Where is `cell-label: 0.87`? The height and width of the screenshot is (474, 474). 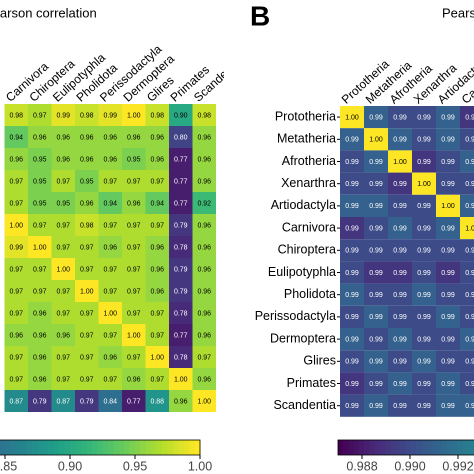
cell-label: 0.87 is located at coordinates (63, 401).